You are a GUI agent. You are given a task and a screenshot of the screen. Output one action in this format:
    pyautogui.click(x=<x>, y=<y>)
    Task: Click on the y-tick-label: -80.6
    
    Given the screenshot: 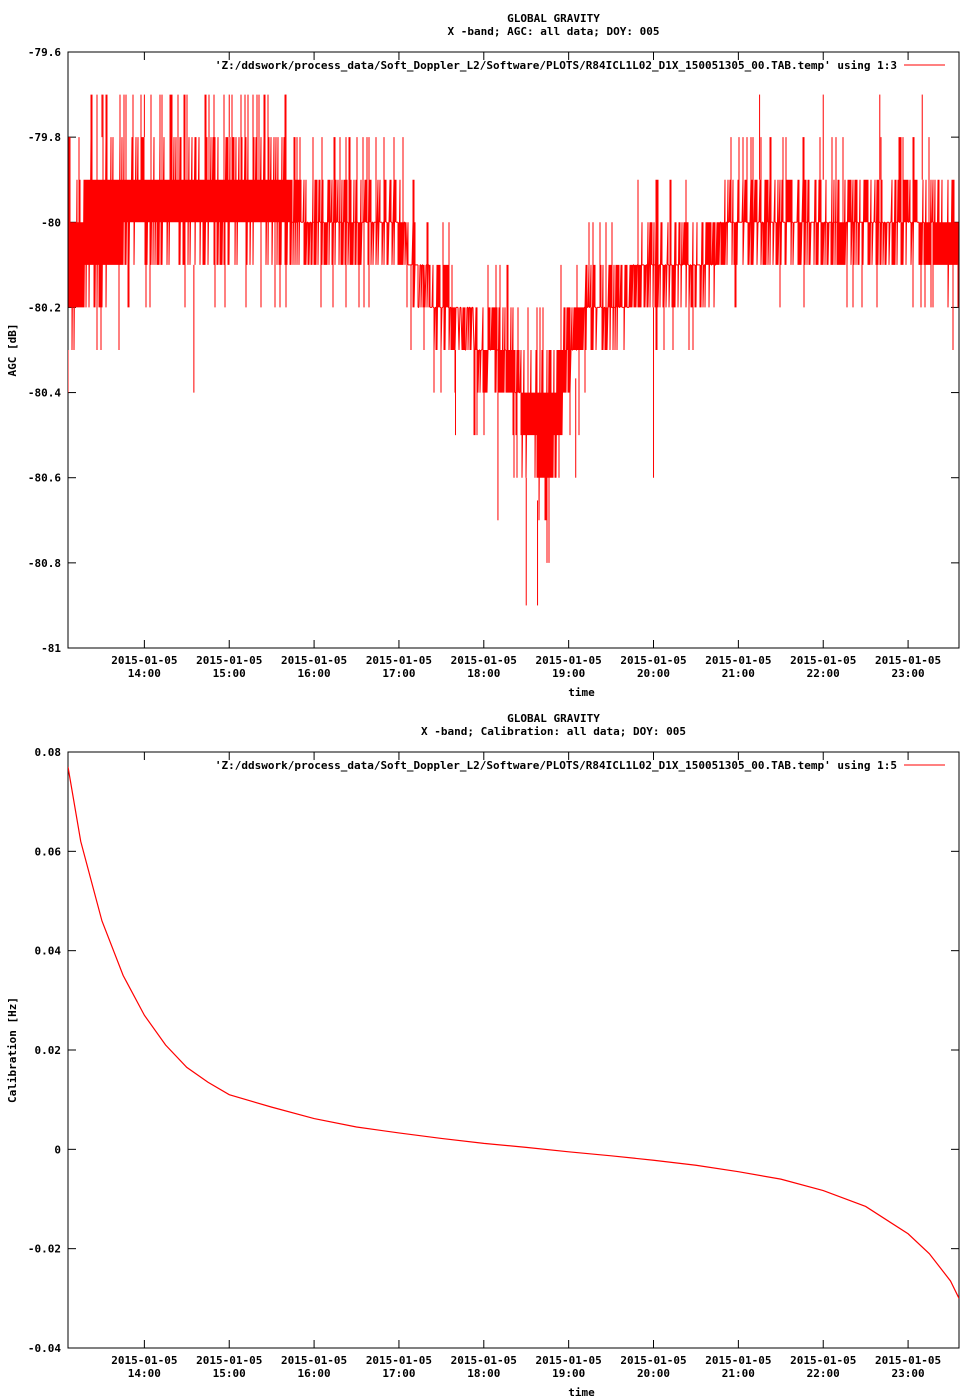 What is the action you would take?
    pyautogui.click(x=44, y=478)
    